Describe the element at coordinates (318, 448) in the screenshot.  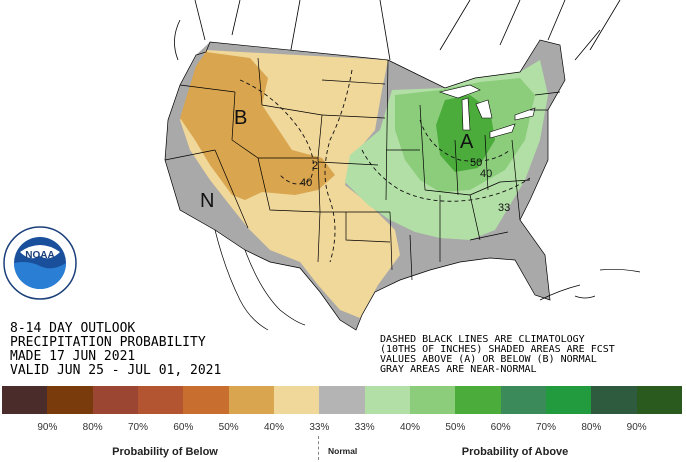
I see `legend-normal-divider` at that location.